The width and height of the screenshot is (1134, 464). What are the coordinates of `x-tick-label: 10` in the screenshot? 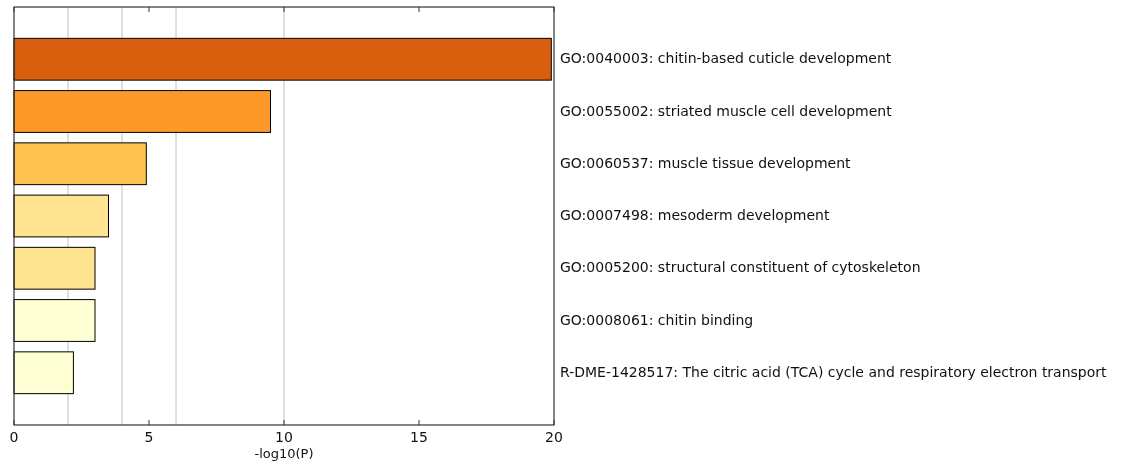 It's located at (284, 437).